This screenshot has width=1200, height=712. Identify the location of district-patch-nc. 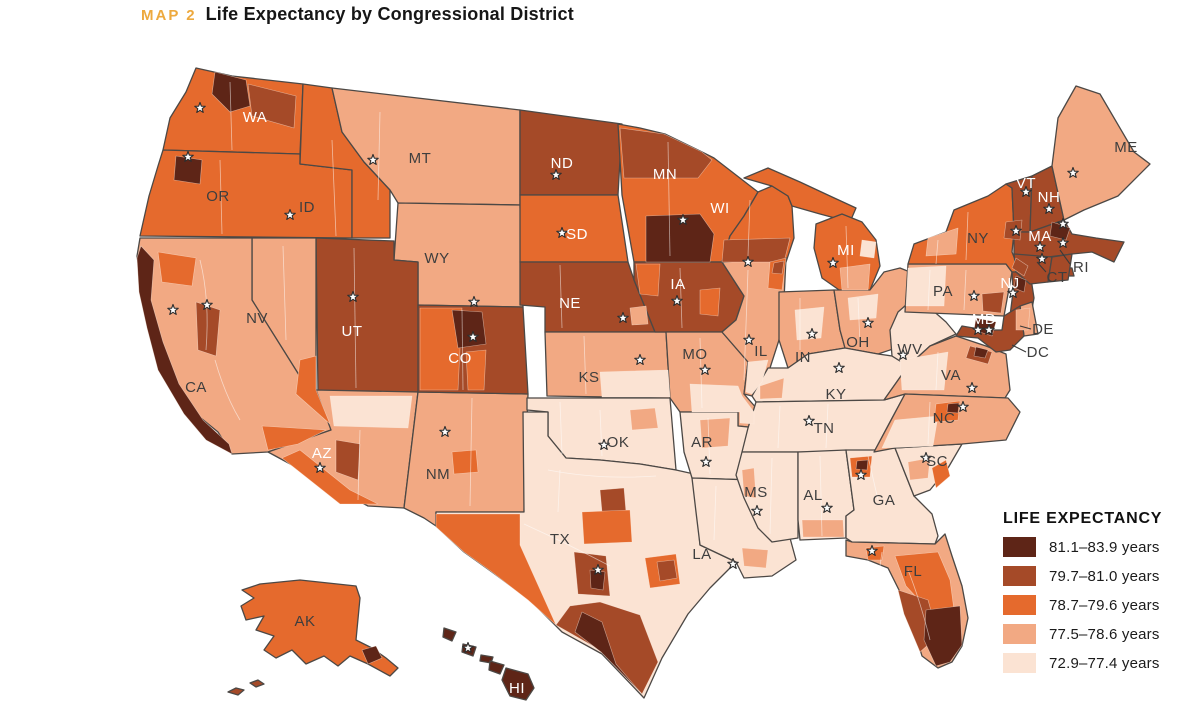
(953, 408).